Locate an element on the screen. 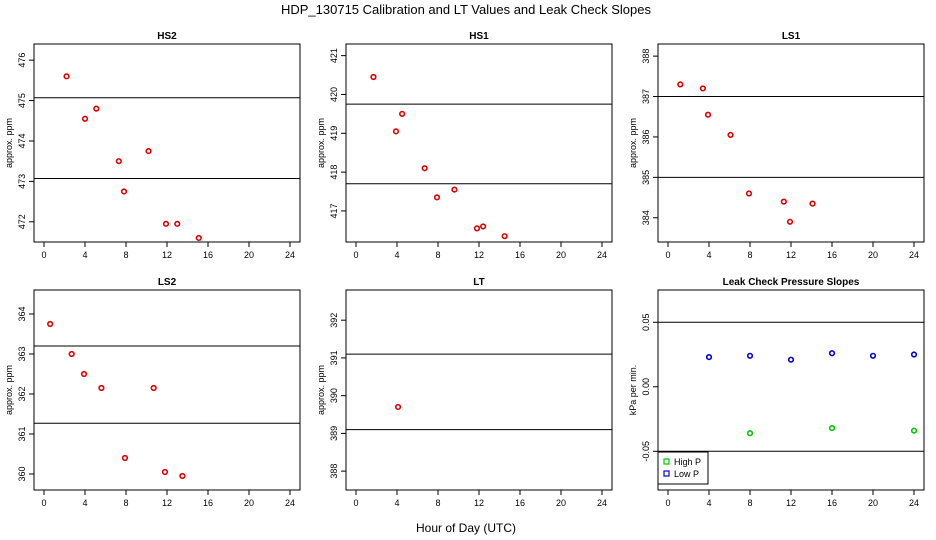 The width and height of the screenshot is (936, 540). panel-1: HS2 0 4 8 12 16 20 24 472 473 474 475 476 approx. ppm is located at coordinates (152, 145).